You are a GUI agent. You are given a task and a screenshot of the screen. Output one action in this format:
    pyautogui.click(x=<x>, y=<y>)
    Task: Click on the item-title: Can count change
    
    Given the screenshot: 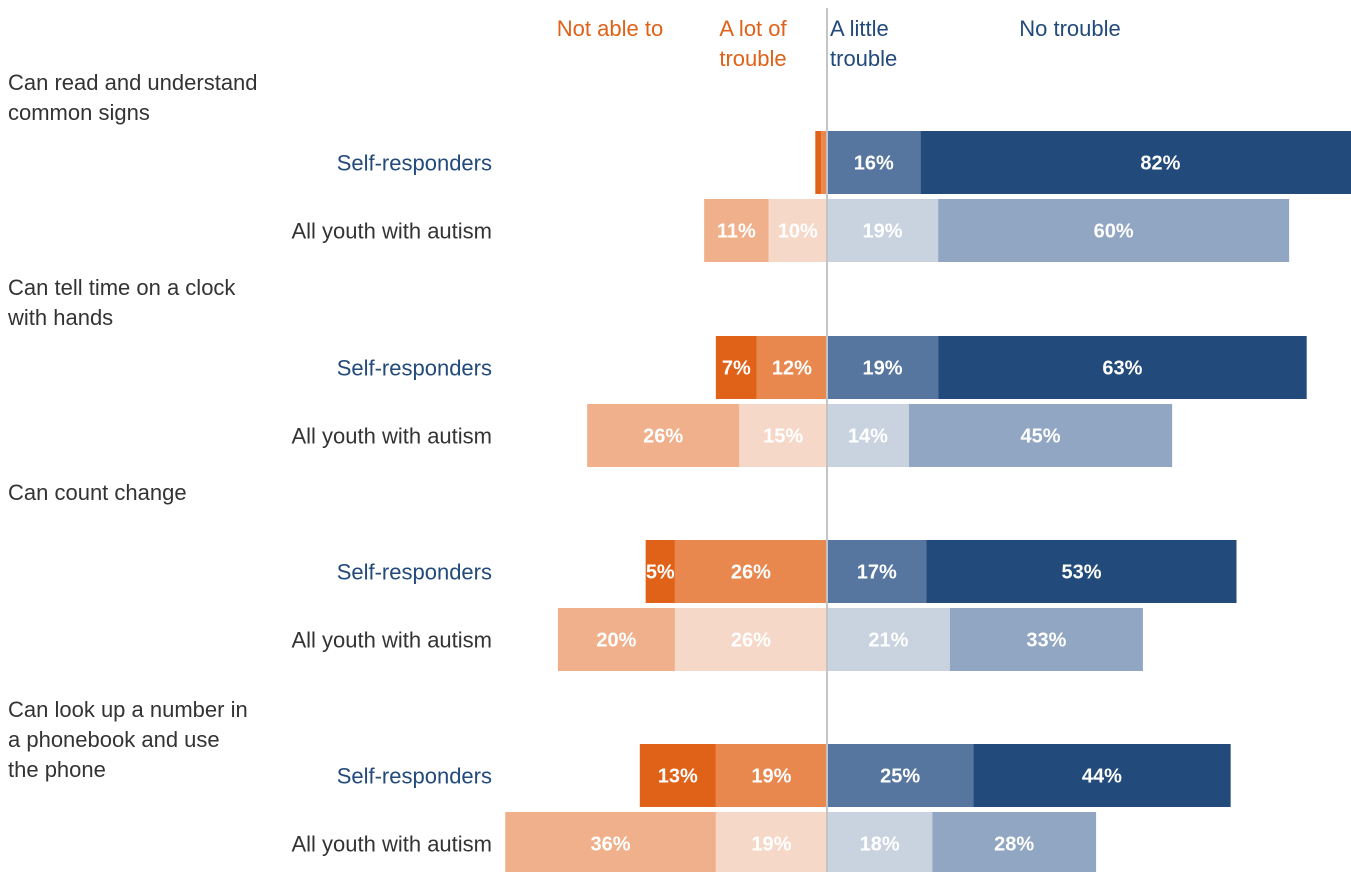 What is the action you would take?
    pyautogui.click(x=97, y=492)
    